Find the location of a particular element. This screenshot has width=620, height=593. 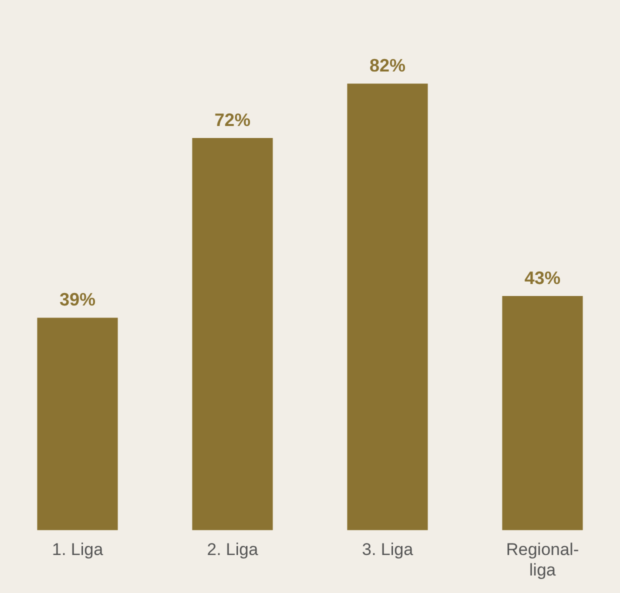

x-tick-label: 3. Liga is located at coordinates (388, 550).